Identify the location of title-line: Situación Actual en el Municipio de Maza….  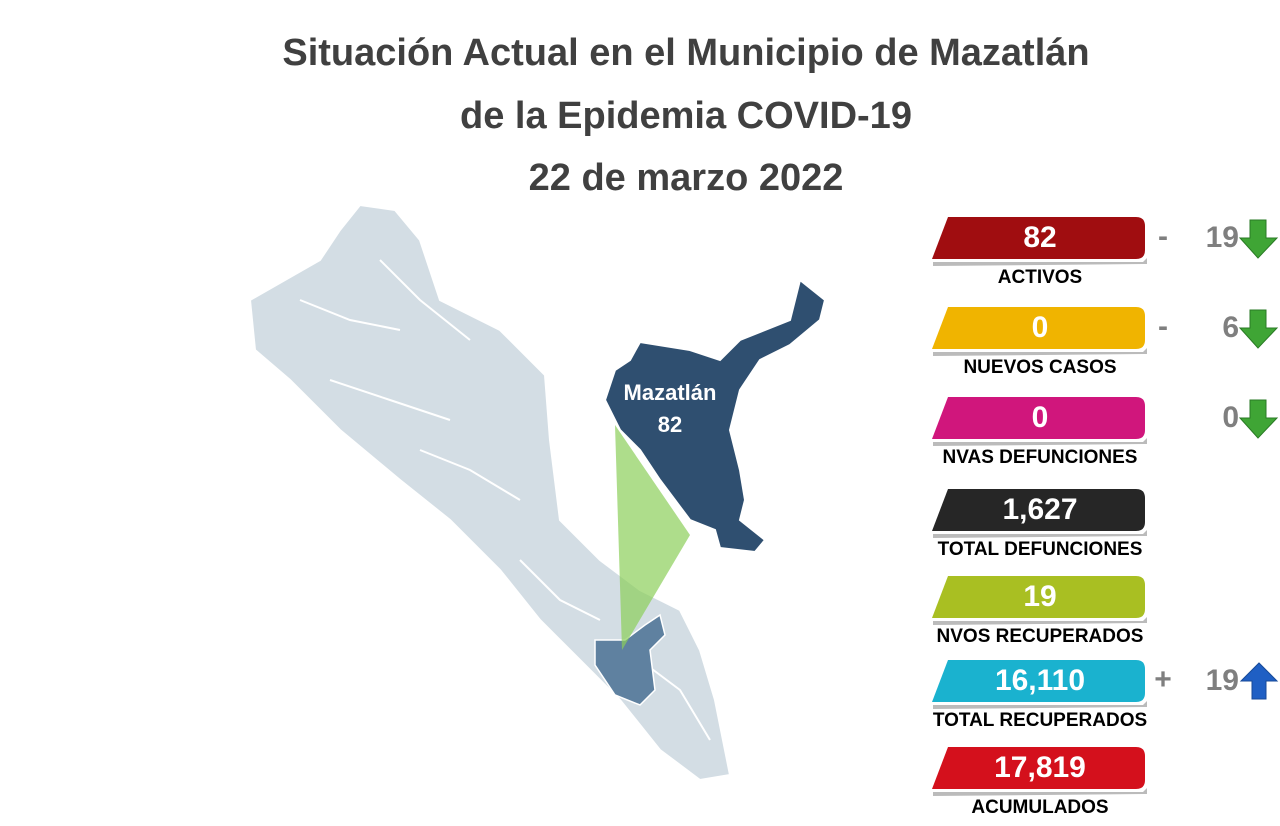
(685, 53).